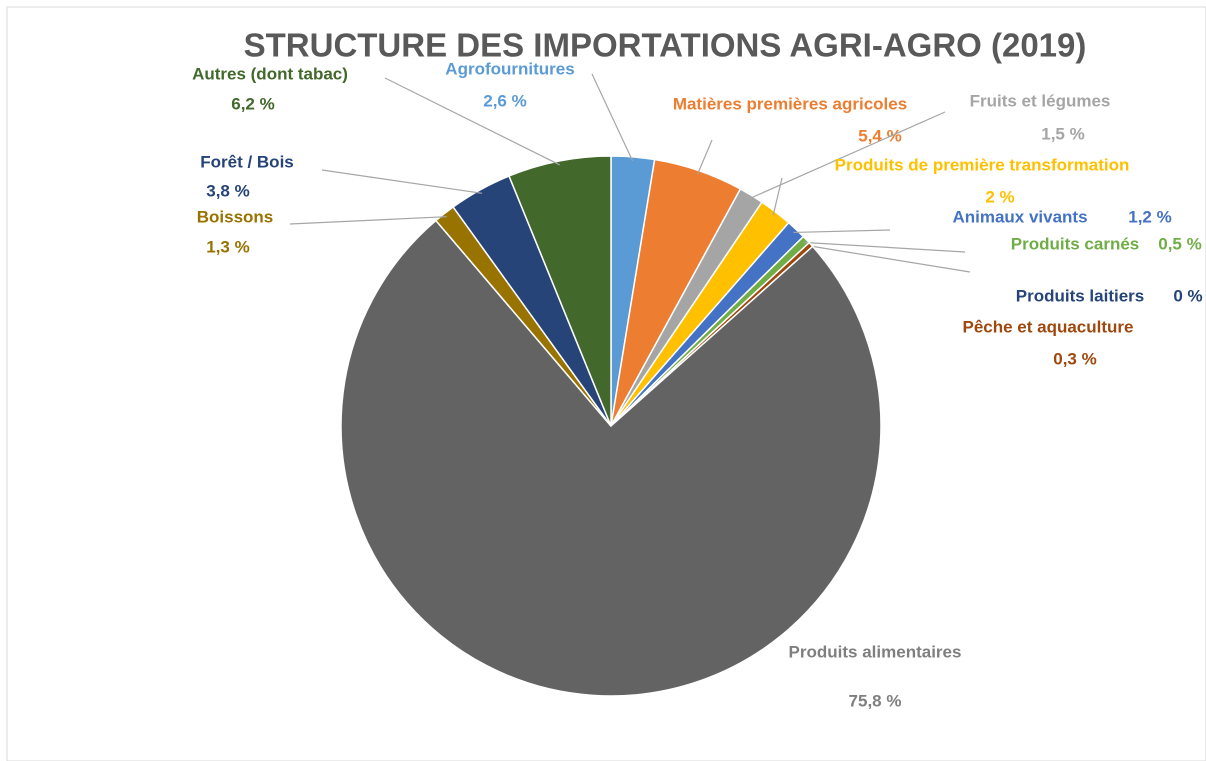  What do you see at coordinates (982, 164) in the screenshot?
I see `slice-label: Produits de première transformation` at bounding box center [982, 164].